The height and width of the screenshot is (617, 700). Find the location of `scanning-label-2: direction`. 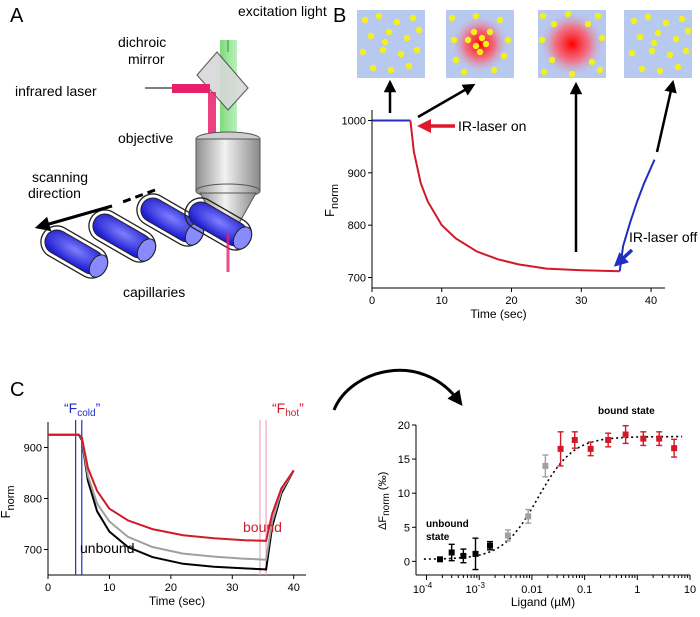

scanning-label-2: direction is located at coordinates (54, 193).